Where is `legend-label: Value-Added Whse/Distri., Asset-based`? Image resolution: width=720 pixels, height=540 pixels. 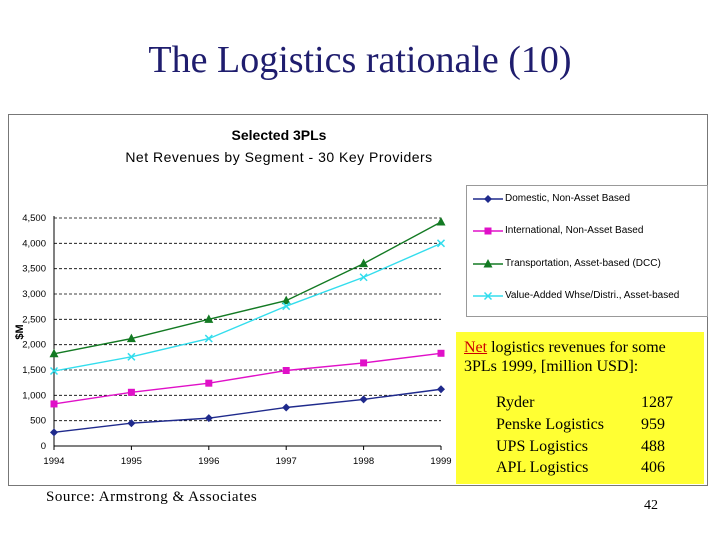
legend-label: Value-Added Whse/Distri., Asset-based is located at coordinates (592, 295).